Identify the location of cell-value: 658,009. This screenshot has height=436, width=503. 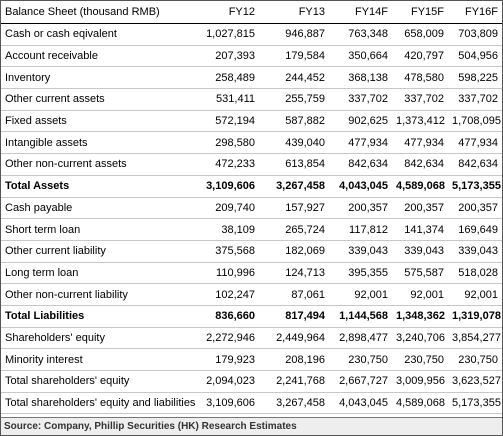
(420, 34).